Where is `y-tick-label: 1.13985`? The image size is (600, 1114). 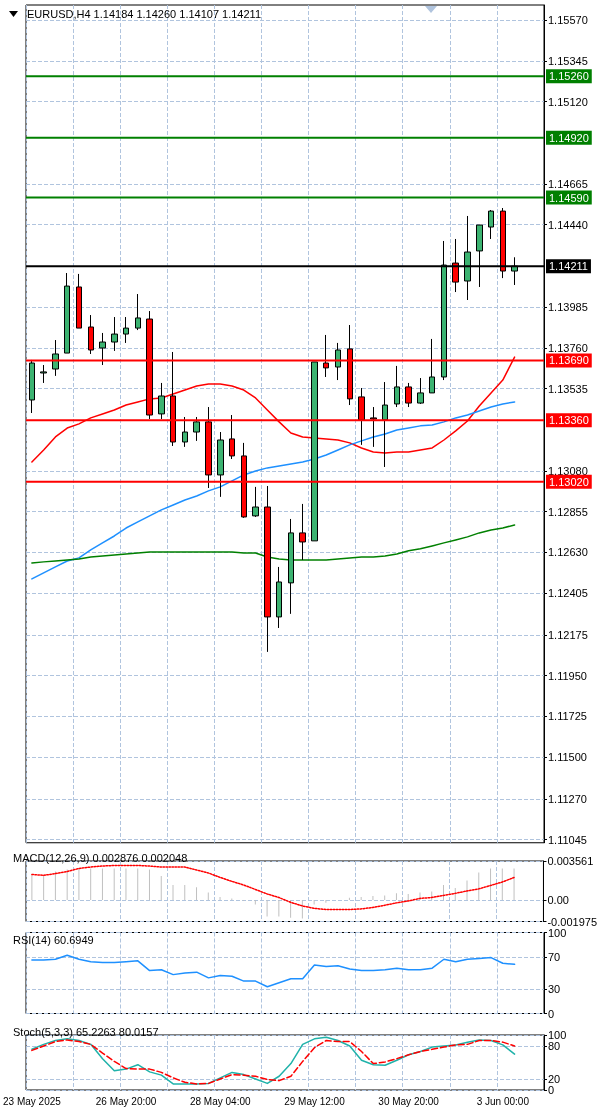
y-tick-label: 1.13985 is located at coordinates (568, 307).